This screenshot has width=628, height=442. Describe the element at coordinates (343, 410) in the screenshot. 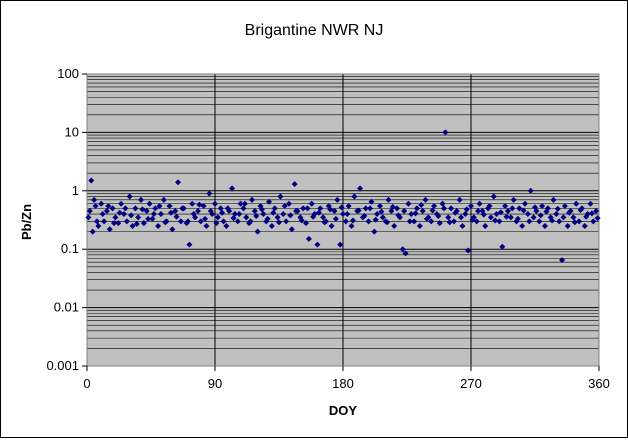

I see `x-axis-label: DOY` at that location.